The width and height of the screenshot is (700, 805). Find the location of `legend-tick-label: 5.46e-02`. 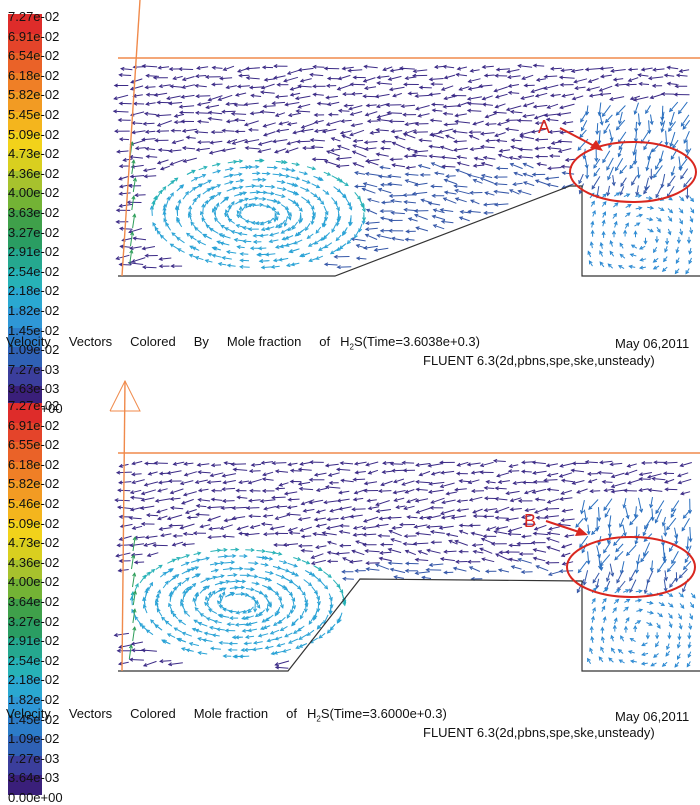

legend-tick-label: 5.46e-02 is located at coordinates (33, 503).